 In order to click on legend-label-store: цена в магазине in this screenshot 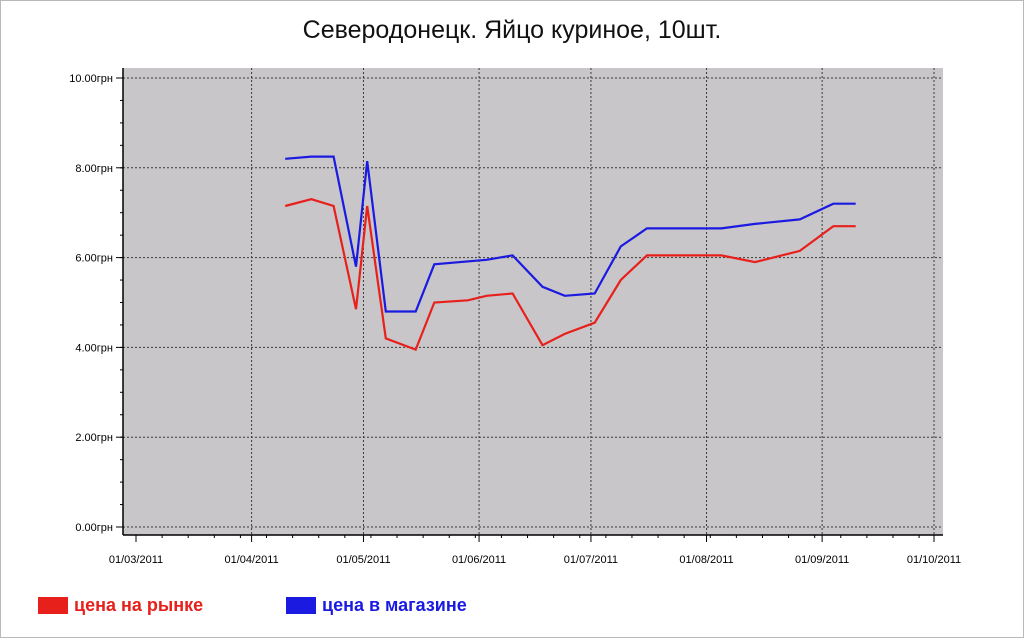, I will do `click(394, 604)`.